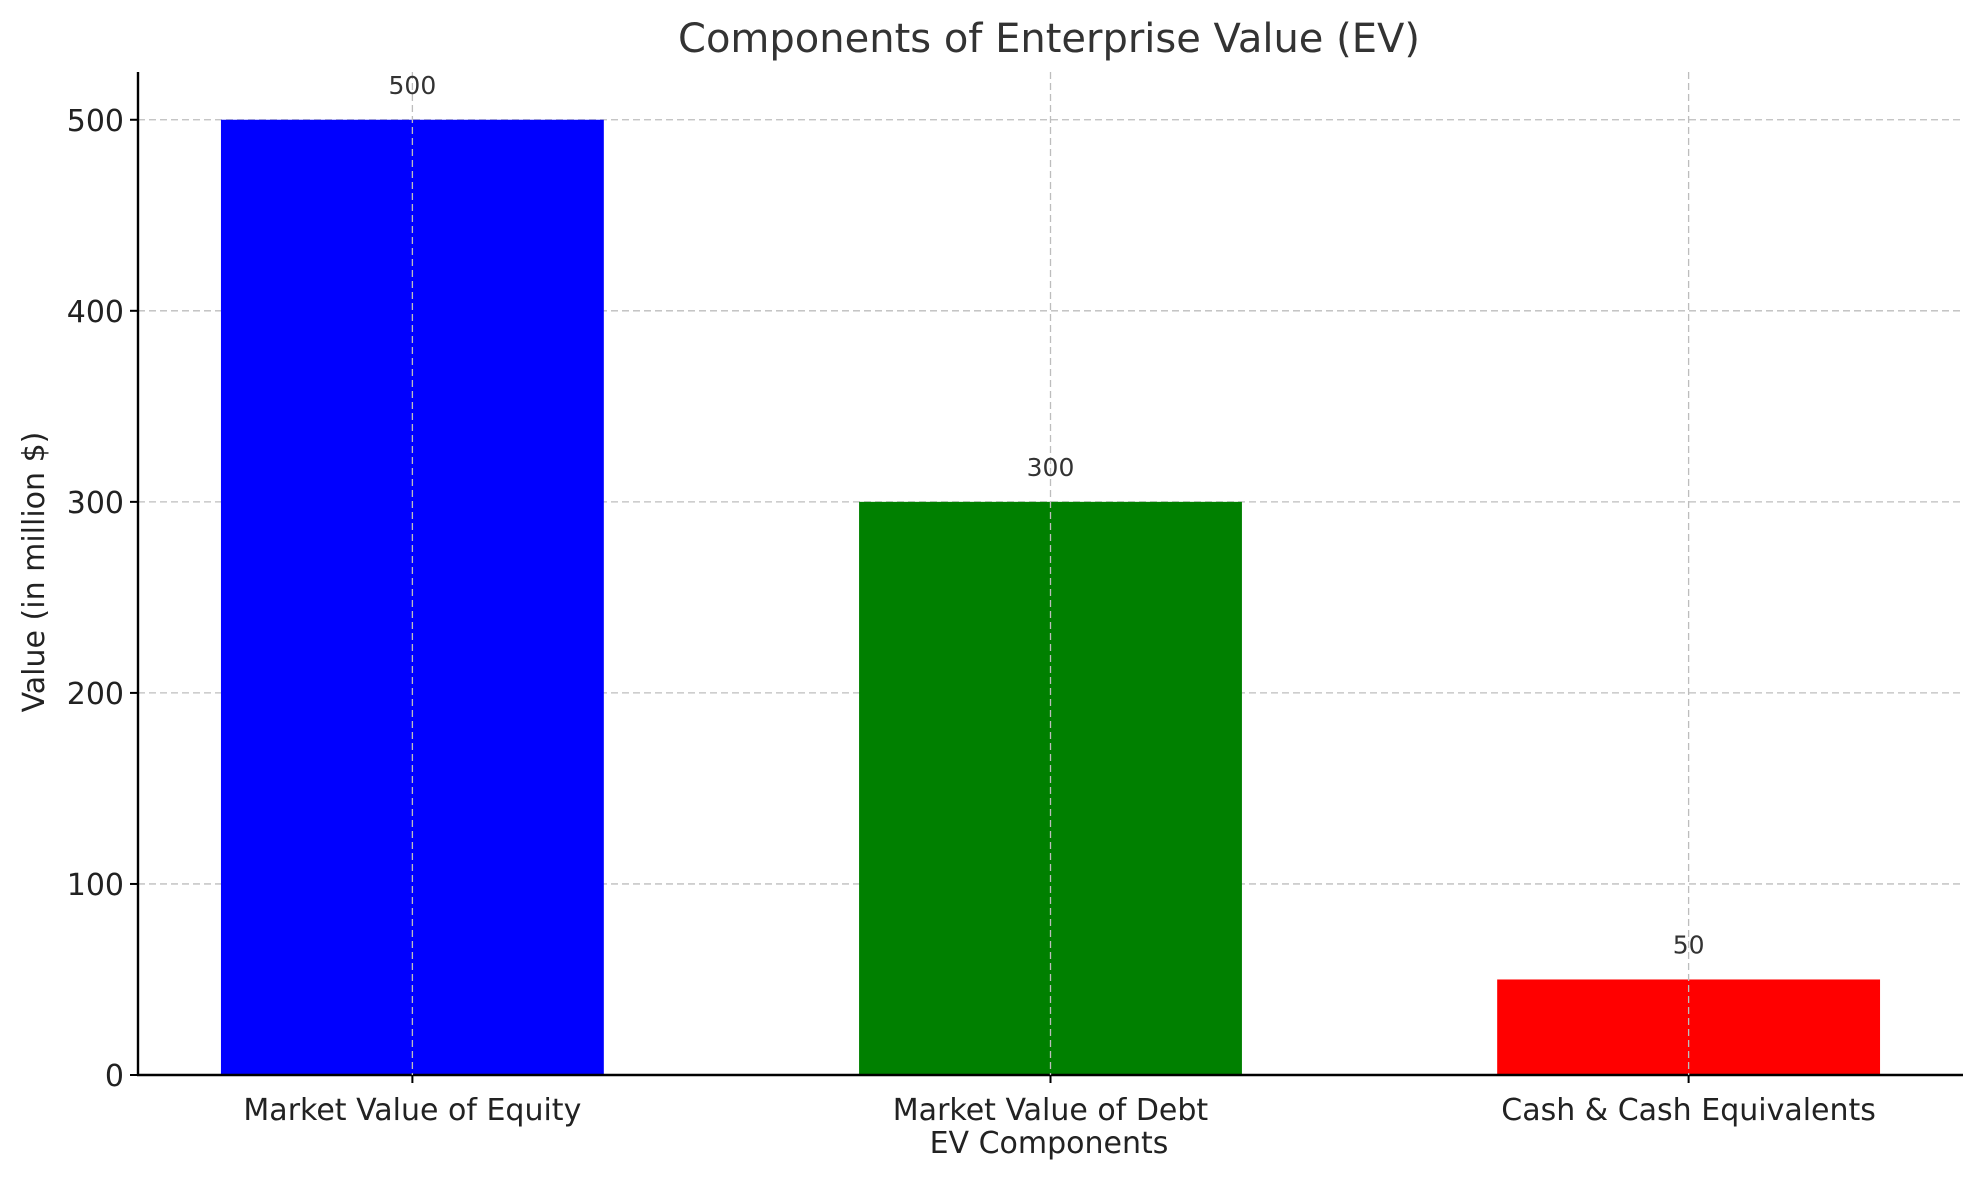 This screenshot has height=1184, width=1979. I want to click on y-tick-label: 0, so click(114, 1076).